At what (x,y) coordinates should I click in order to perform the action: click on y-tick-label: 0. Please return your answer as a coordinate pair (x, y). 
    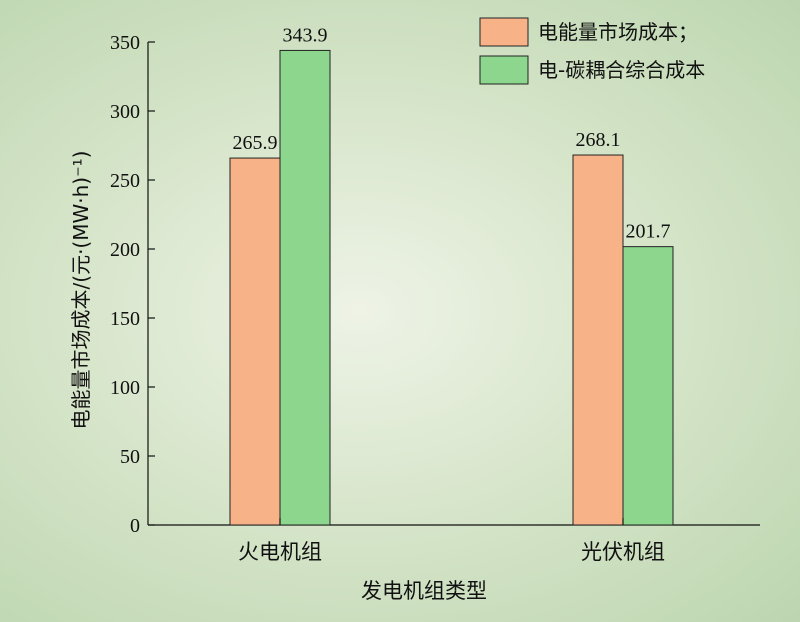
    Looking at the image, I should click on (135, 526).